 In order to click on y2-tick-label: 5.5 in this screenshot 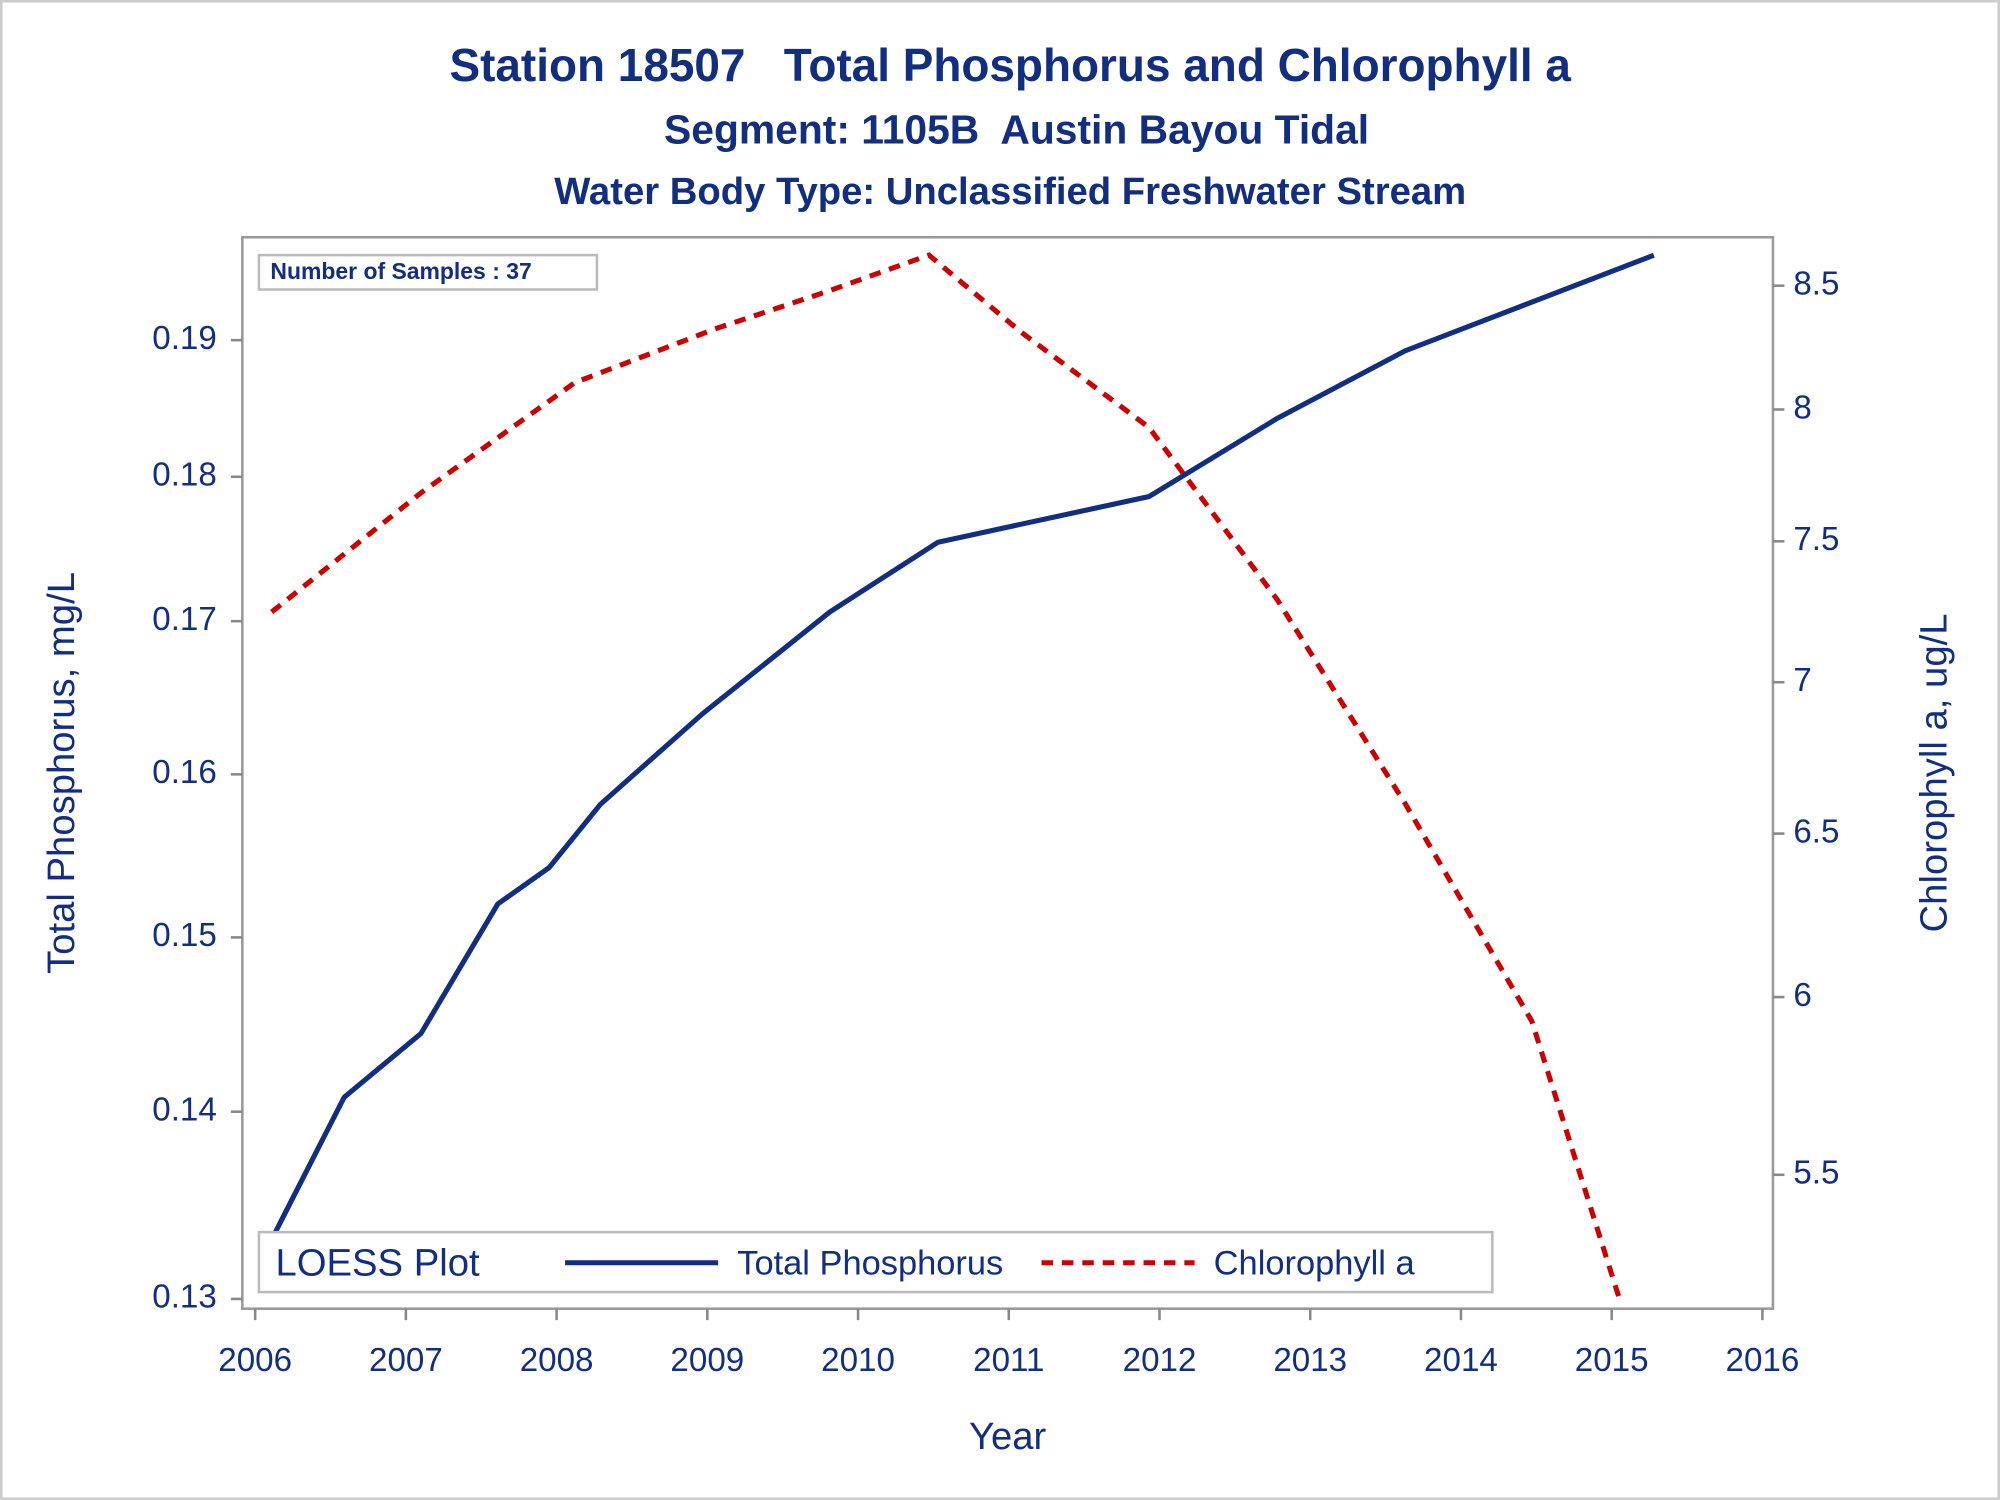, I will do `click(1816, 1173)`.